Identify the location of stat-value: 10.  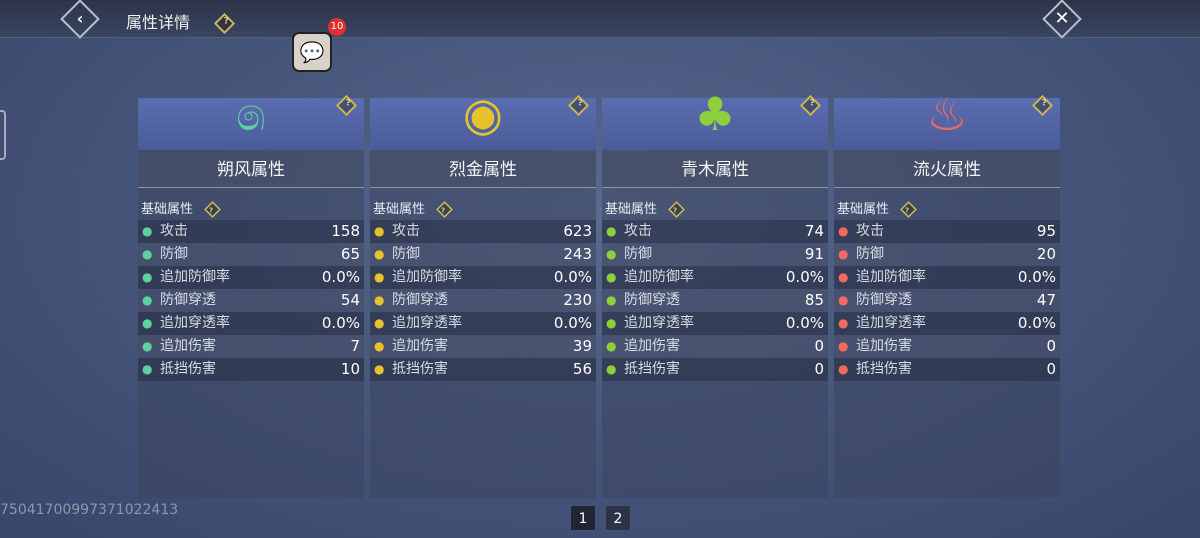
(350, 369).